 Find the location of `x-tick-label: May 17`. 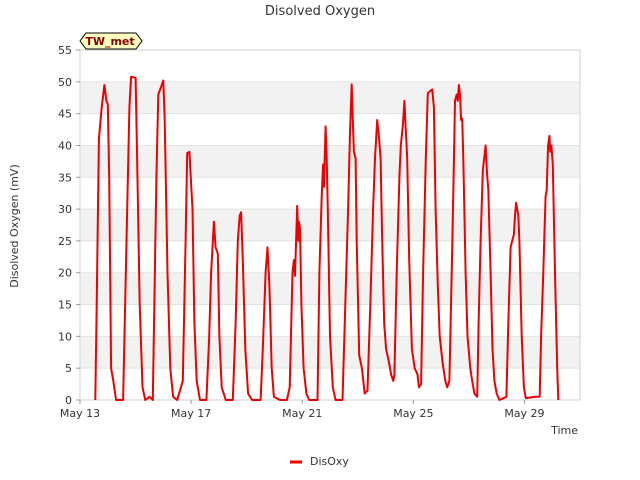

x-tick-label: May 17 is located at coordinates (191, 413).